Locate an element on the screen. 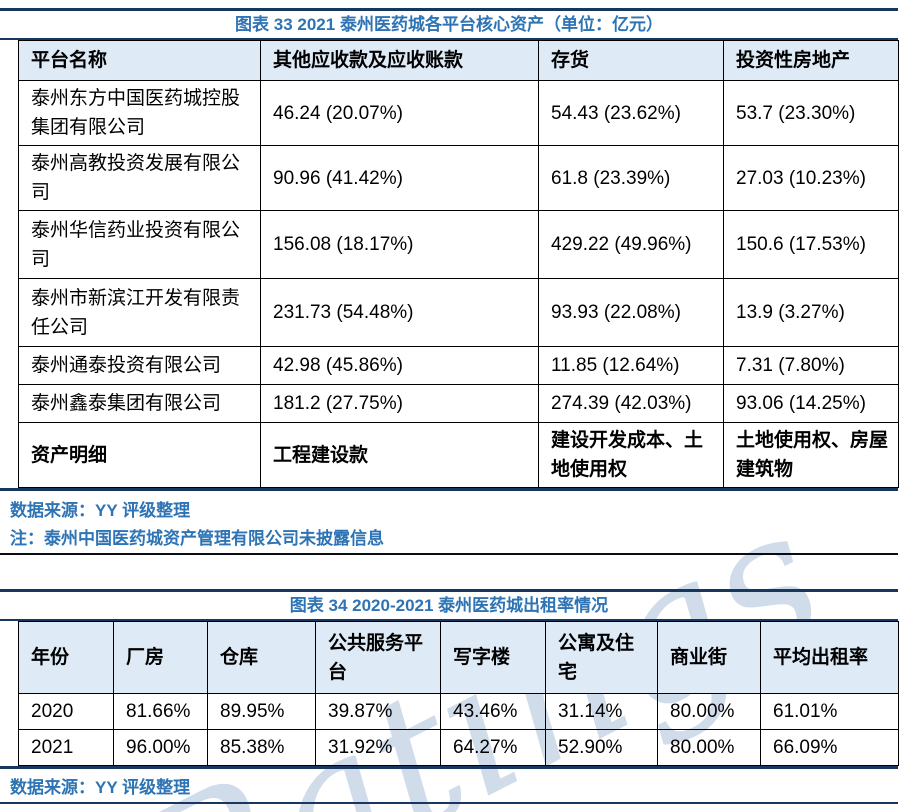  table-cell: 工程建设款 is located at coordinates (399, 455).